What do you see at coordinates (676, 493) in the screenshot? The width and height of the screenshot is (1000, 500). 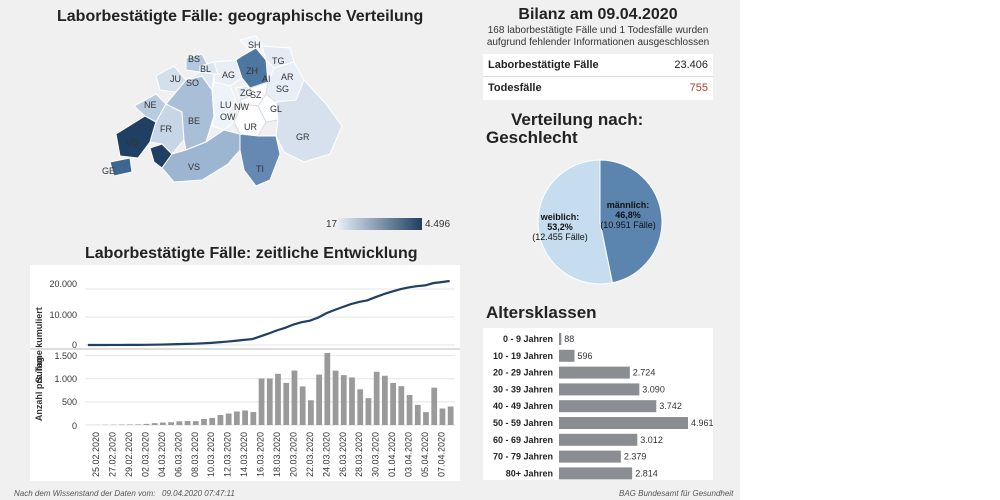 I see `footer-source: BAG Bundesamt für Gesundheit` at bounding box center [676, 493].